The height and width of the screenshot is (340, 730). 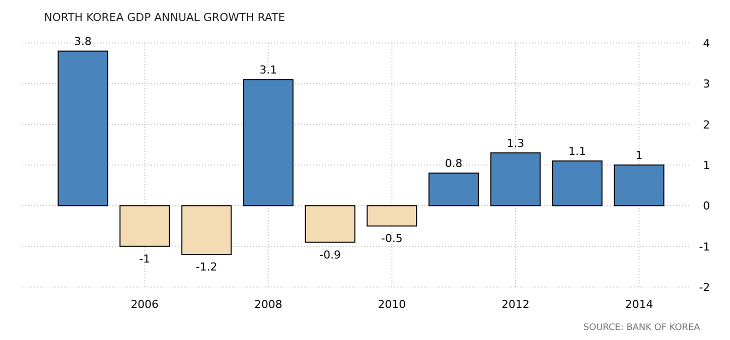 What do you see at coordinates (144, 304) in the screenshot?
I see `x-tick-label: 2006` at bounding box center [144, 304].